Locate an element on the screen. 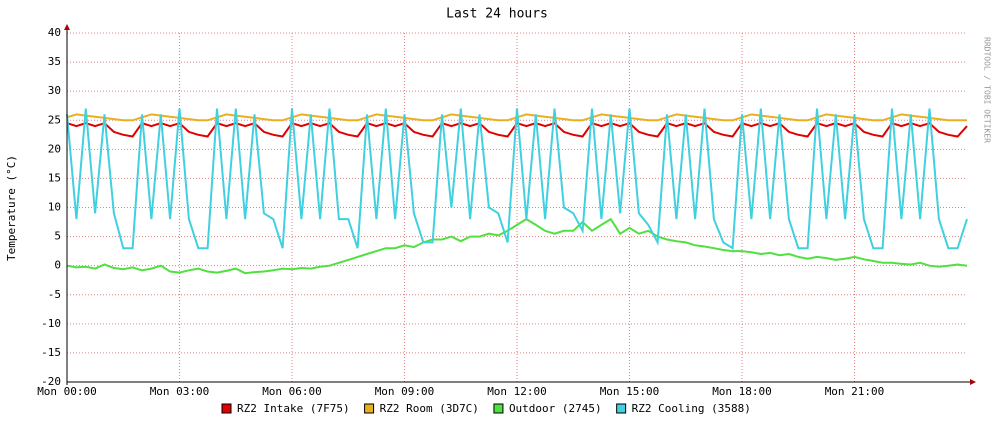 This screenshot has width=997, height=423. y-tick-label: -20 is located at coordinates (51, 381).